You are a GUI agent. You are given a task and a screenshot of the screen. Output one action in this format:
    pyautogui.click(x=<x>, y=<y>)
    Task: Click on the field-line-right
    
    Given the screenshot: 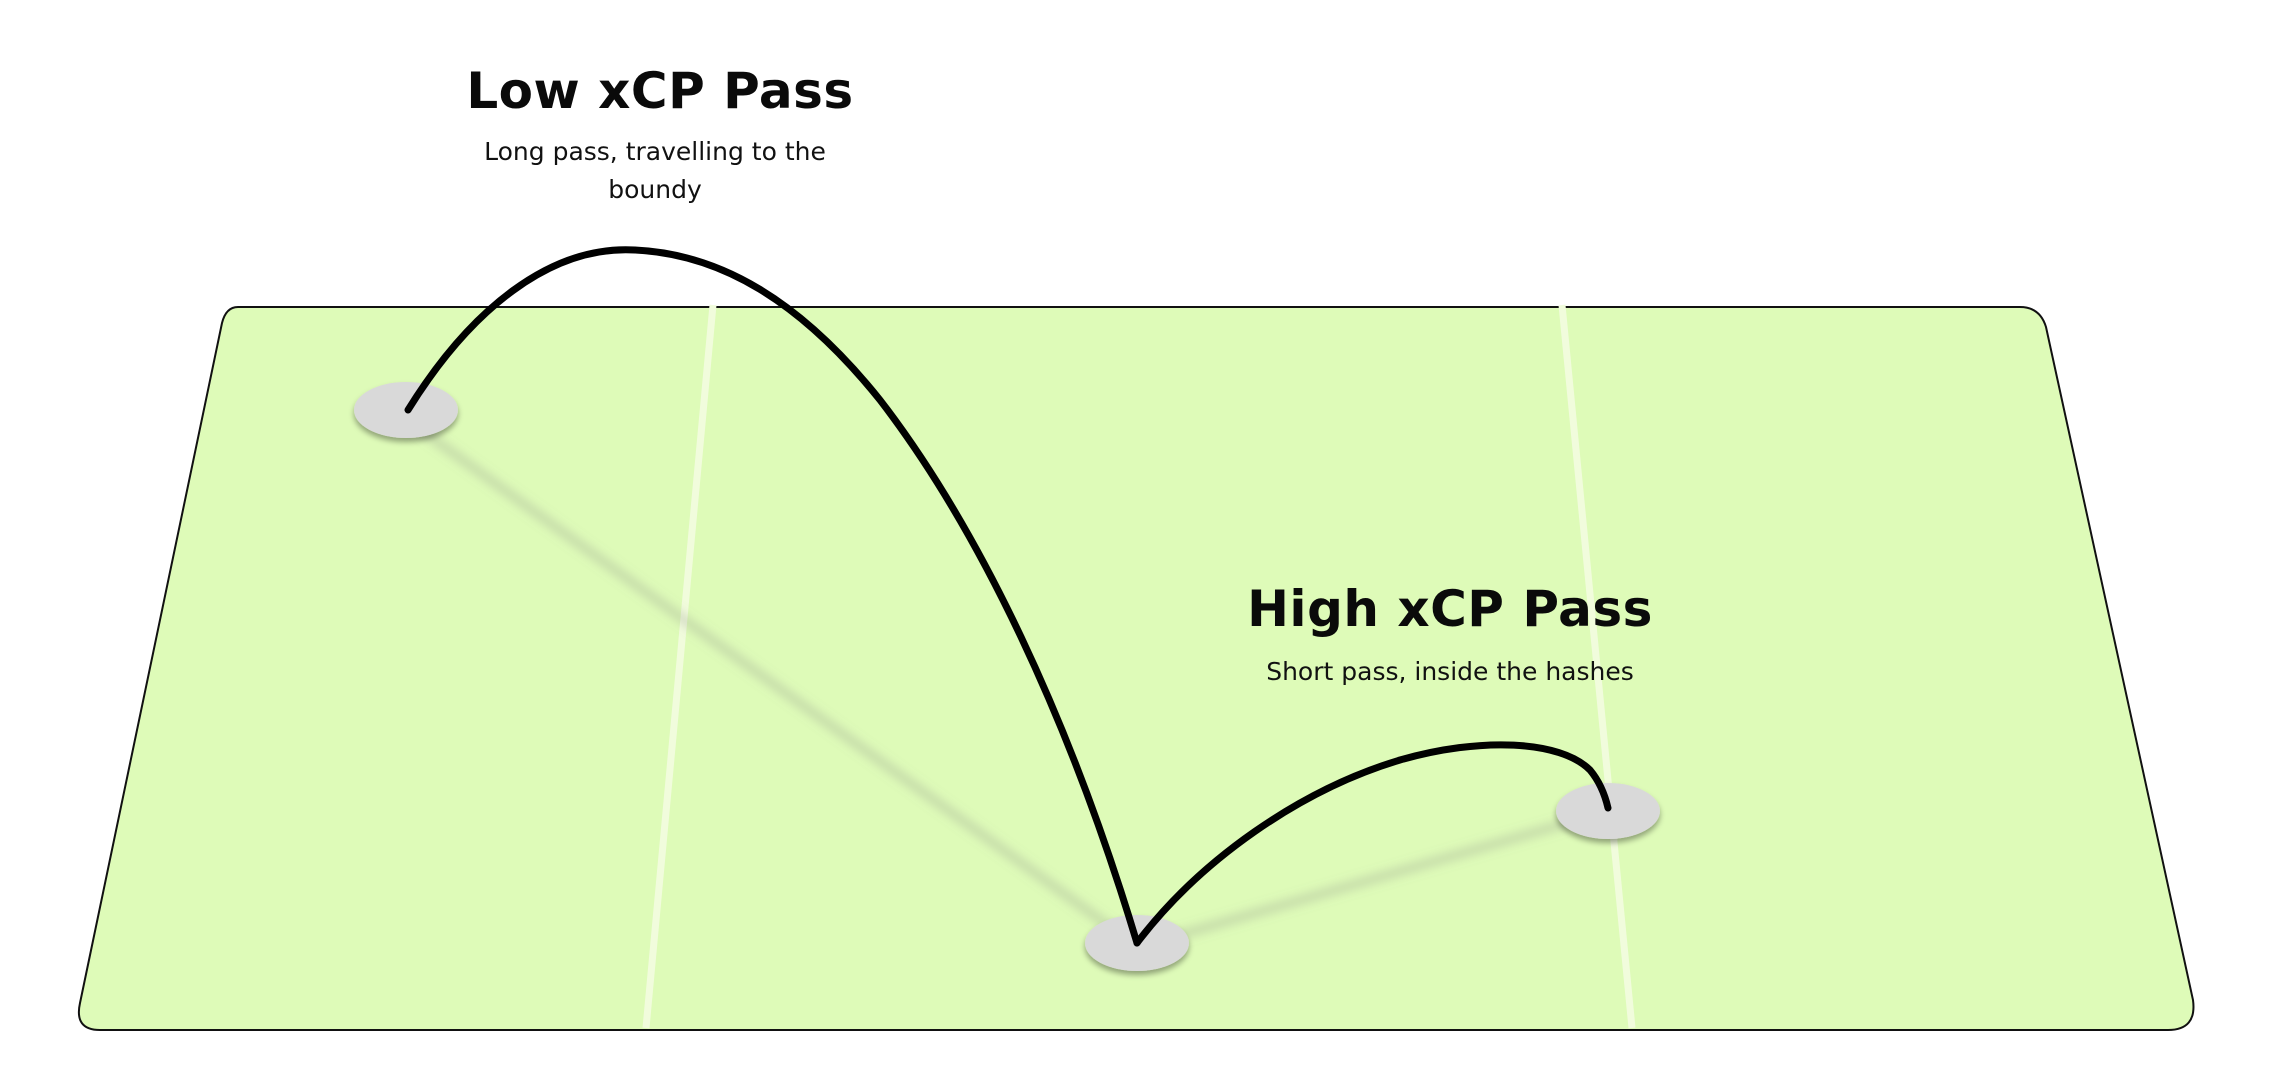 What is the action you would take?
    pyautogui.click(x=1597, y=666)
    